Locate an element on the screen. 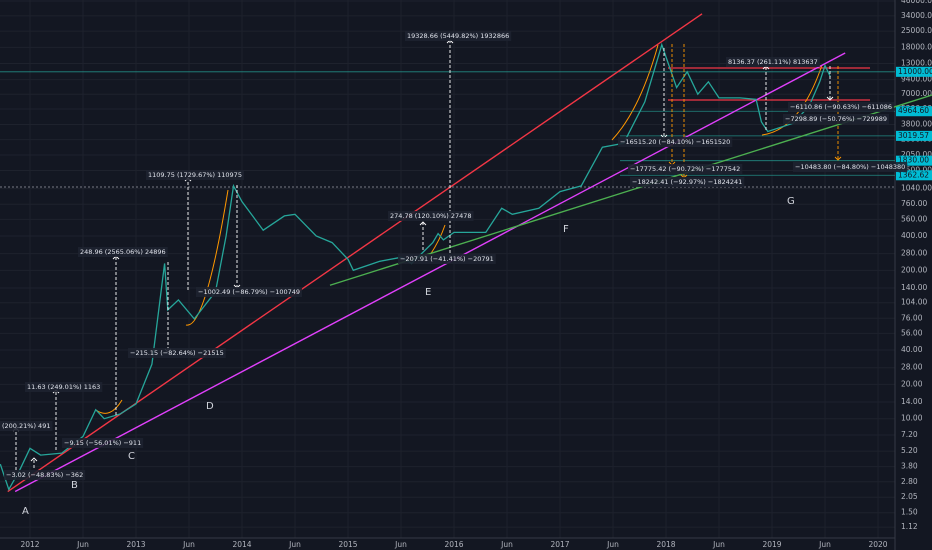  measure-label: −9.15 (−56.01%) −911 is located at coordinates (103, 443).